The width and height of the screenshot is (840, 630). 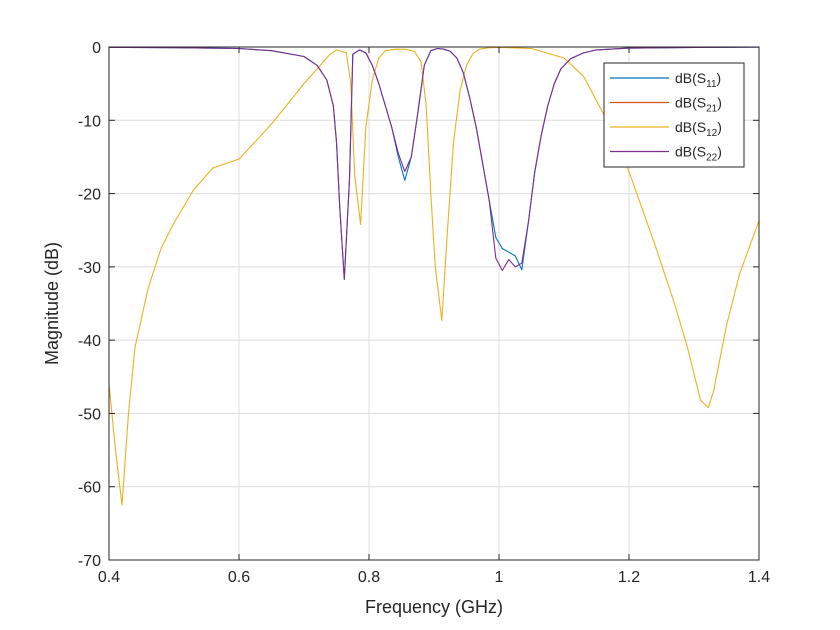 What do you see at coordinates (759, 577) in the screenshot?
I see `x-tick-label: 1.4` at bounding box center [759, 577].